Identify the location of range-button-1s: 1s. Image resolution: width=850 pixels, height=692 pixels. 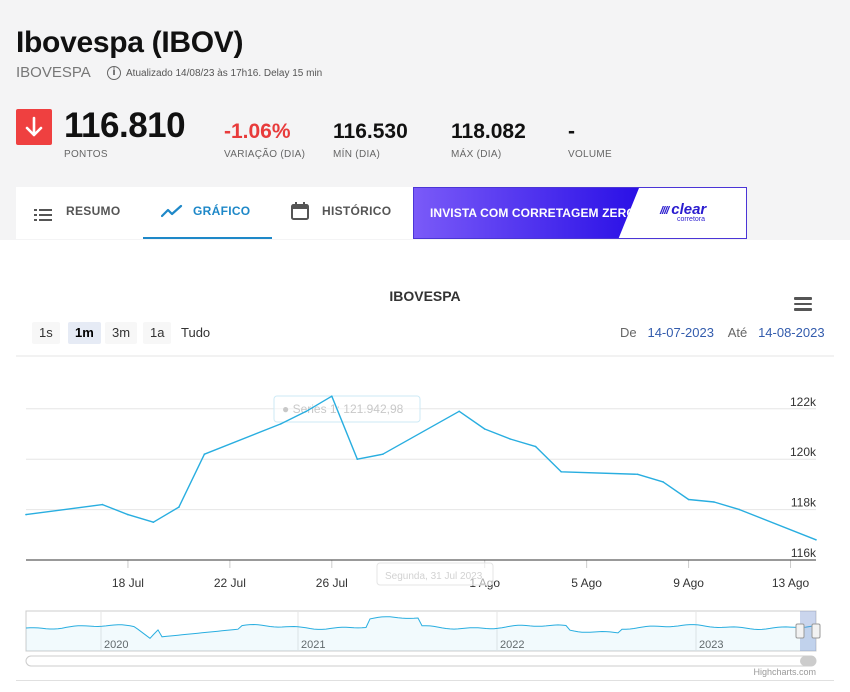
(46, 333).